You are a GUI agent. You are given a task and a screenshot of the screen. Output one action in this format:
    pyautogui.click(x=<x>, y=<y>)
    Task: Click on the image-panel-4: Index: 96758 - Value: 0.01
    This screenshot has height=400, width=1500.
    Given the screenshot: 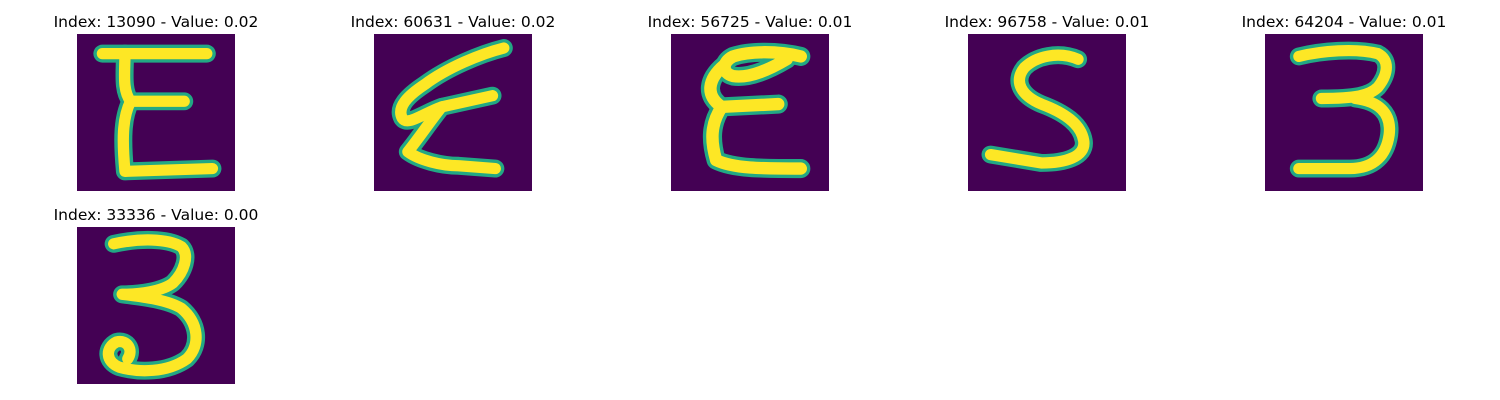 What is the action you would take?
    pyautogui.click(x=1047, y=107)
    